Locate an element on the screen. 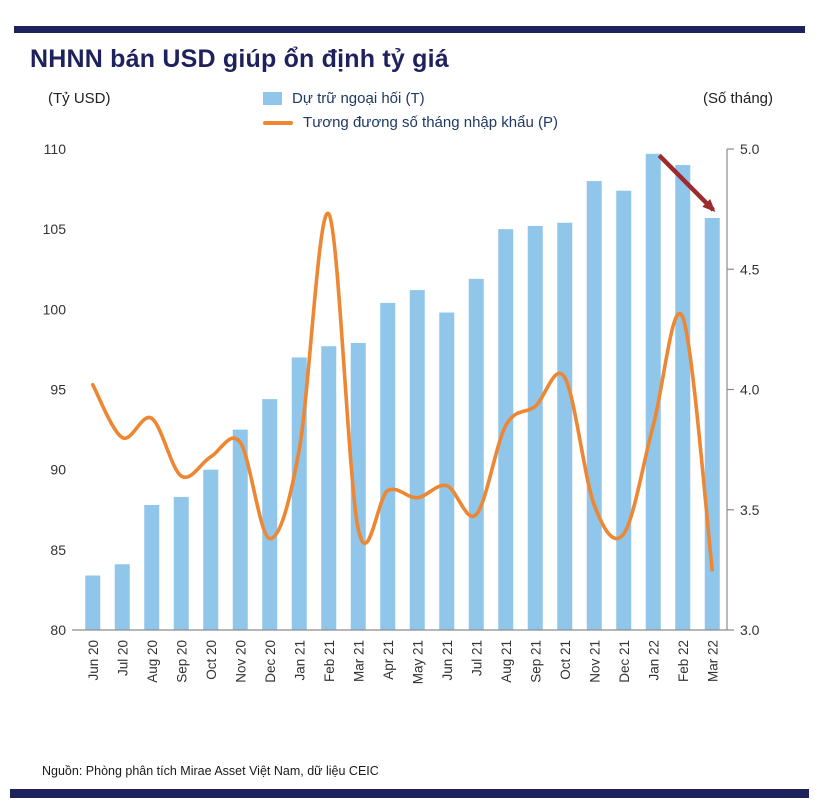 This screenshot has height=808, width=819. svg-text: 5.0 is located at coordinates (750, 149).